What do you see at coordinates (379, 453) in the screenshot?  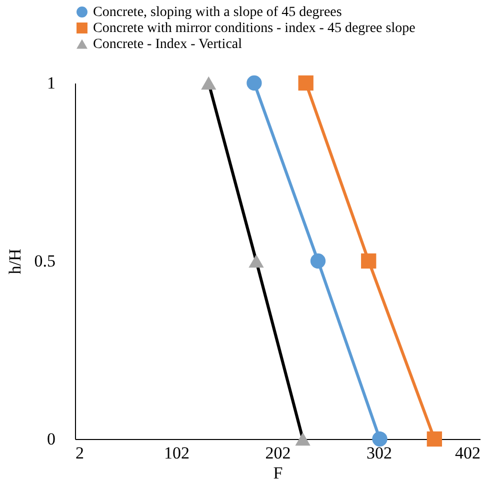 I see `x-tick-label: 302` at bounding box center [379, 453].